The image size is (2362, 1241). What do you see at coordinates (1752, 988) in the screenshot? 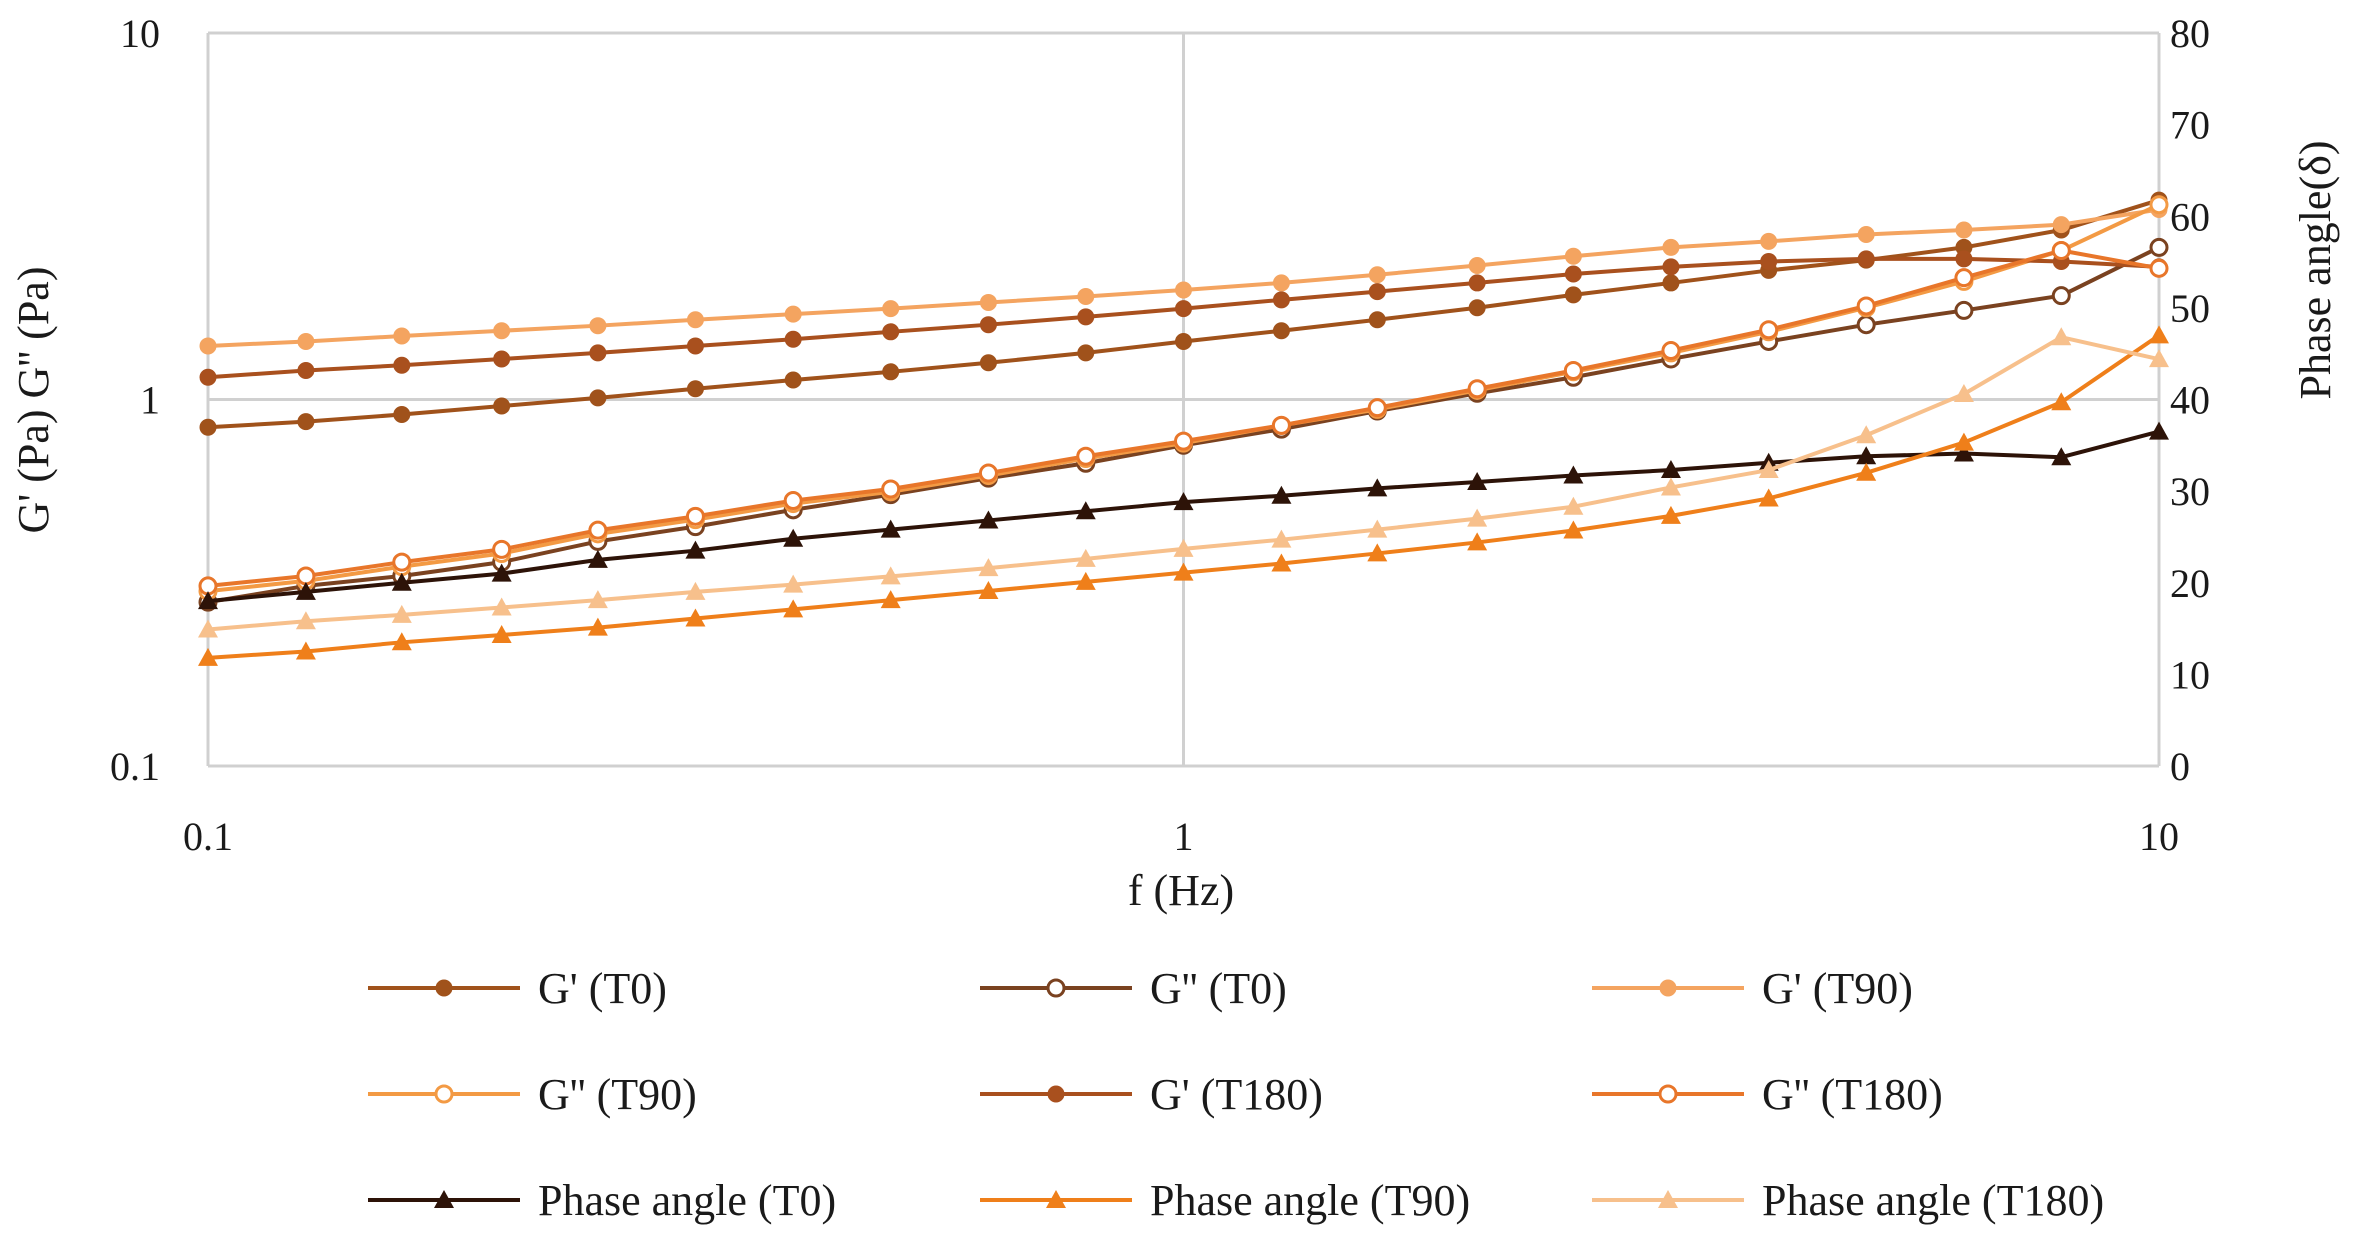
I see `legend-item-g-prime-t90: G' (T90)` at bounding box center [1752, 988].